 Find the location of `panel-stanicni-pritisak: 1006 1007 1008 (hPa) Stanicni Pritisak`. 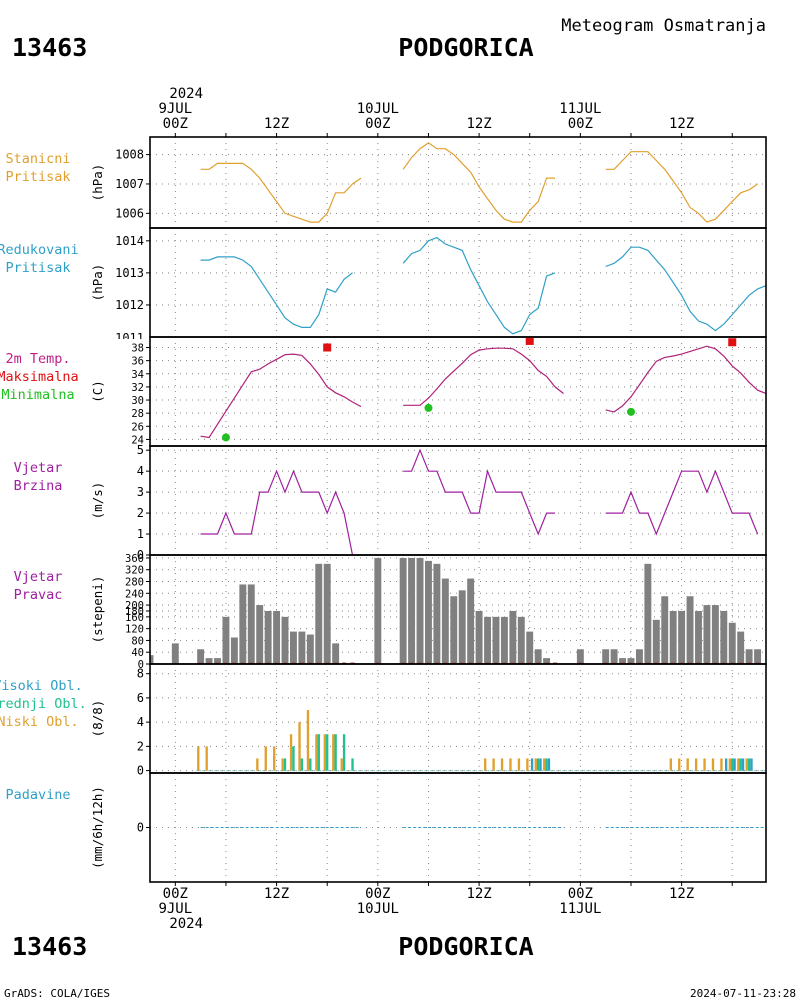

panel-stanicni-pritisak: 1006 1007 1008 (hPa) Stanicni Pritisak is located at coordinates (386, 182).